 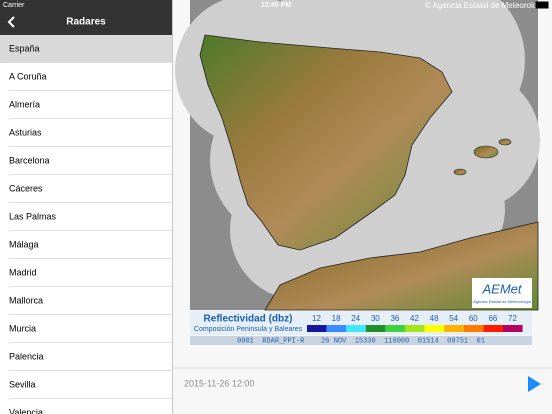 What do you see at coordinates (542, 5) in the screenshot?
I see `battery` at bounding box center [542, 5].